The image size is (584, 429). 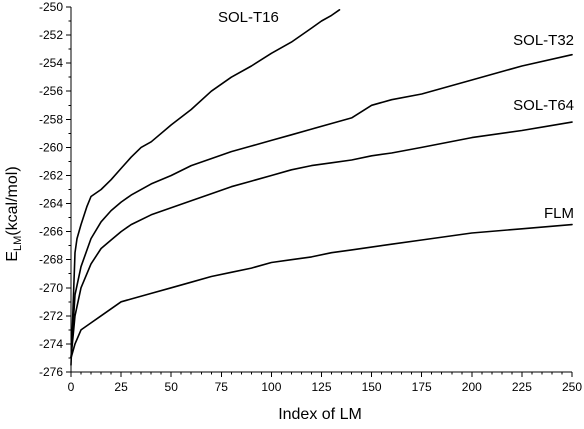 What do you see at coordinates (51, 35) in the screenshot?
I see `y-tick-label: -252` at bounding box center [51, 35].